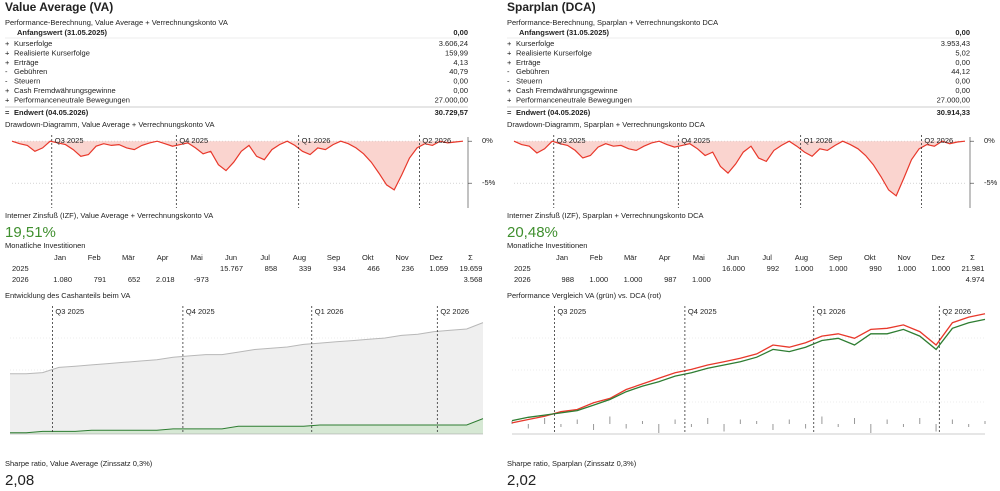 Image resolution: width=1000 pixels, height=491 pixels. I want to click on row-value: 0,00, so click(962, 81).